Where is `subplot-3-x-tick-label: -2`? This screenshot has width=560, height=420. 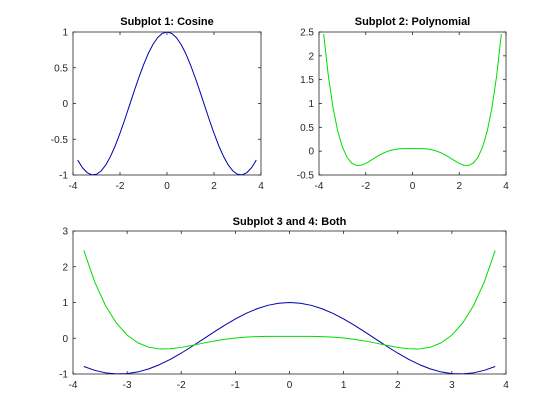
subplot-3-x-tick-label: -2 is located at coordinates (181, 385).